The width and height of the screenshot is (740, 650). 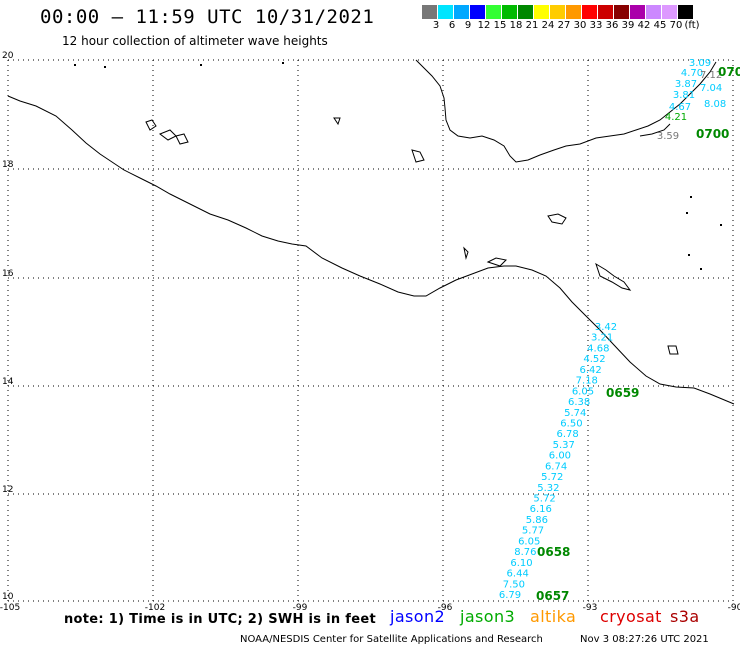 I want to click on lat-label: 12, so click(x=7, y=490).